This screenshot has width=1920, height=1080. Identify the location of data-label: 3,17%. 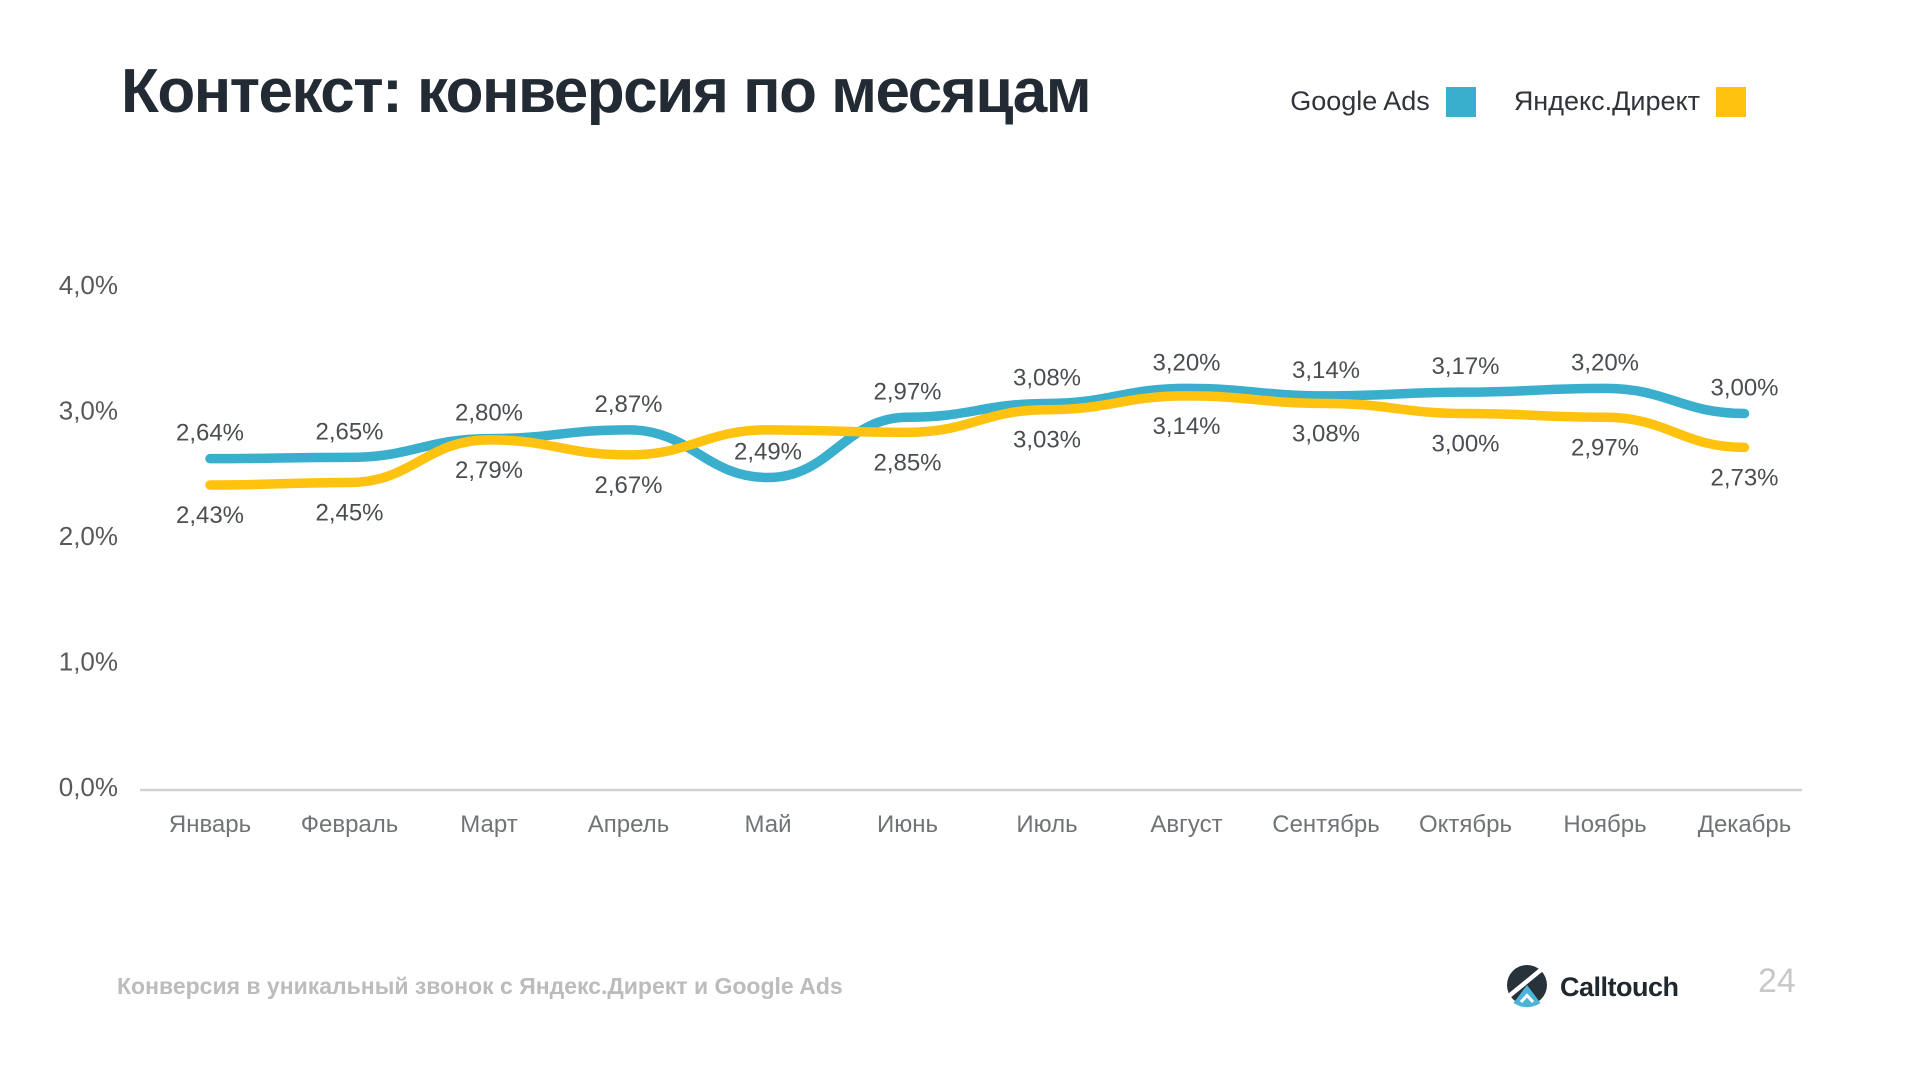
(1465, 366).